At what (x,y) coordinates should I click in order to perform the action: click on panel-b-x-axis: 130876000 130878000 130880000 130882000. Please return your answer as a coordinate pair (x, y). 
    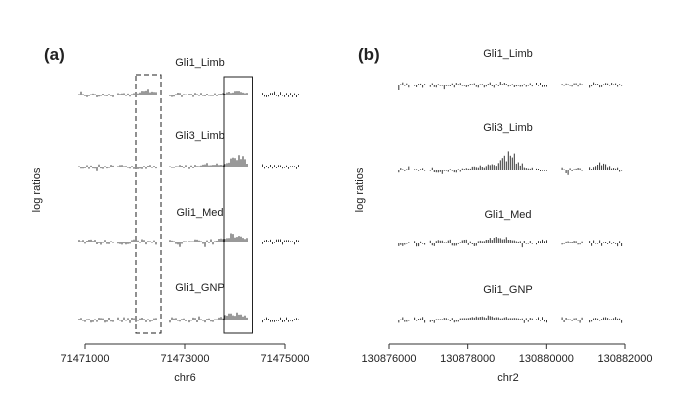
    Looking at the image, I should click on (507, 354).